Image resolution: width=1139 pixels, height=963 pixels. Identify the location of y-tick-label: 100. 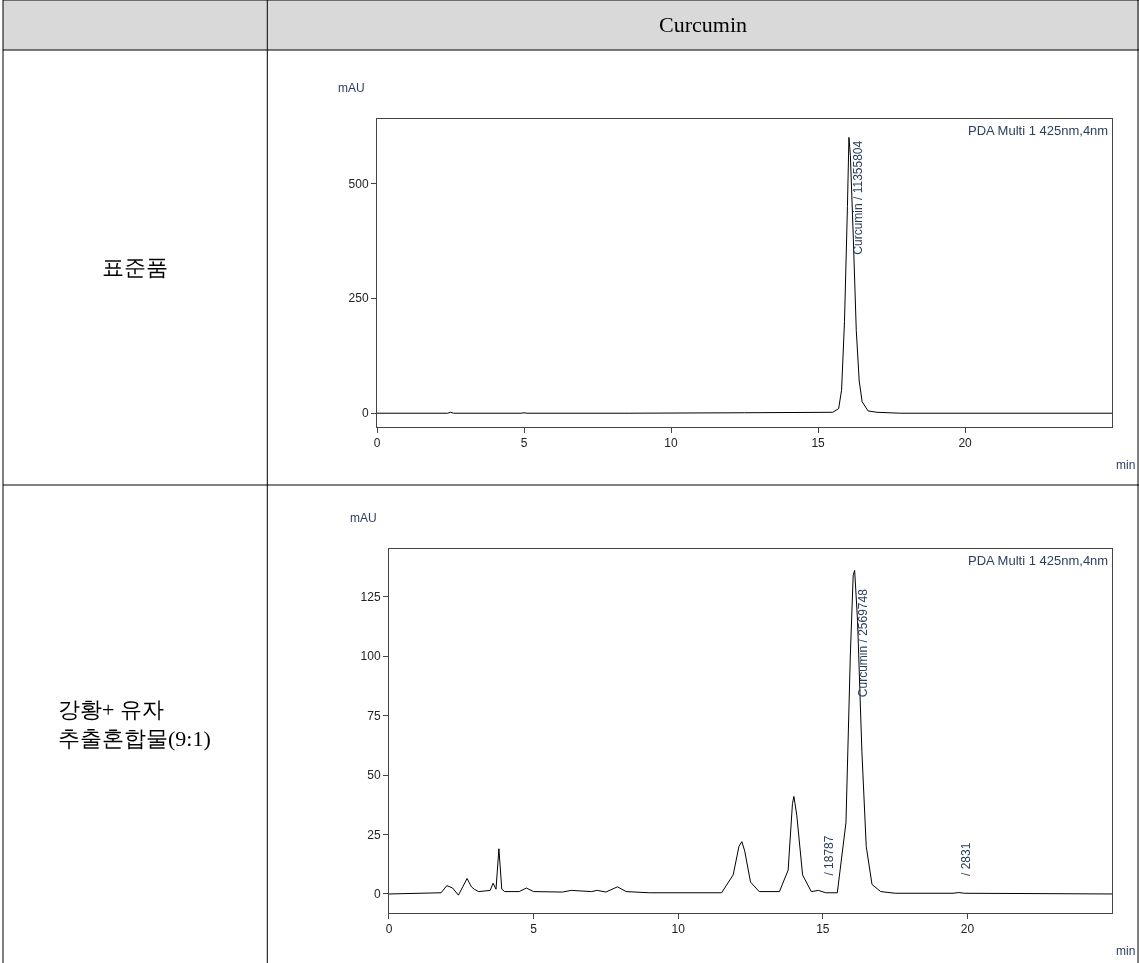
(370, 656).